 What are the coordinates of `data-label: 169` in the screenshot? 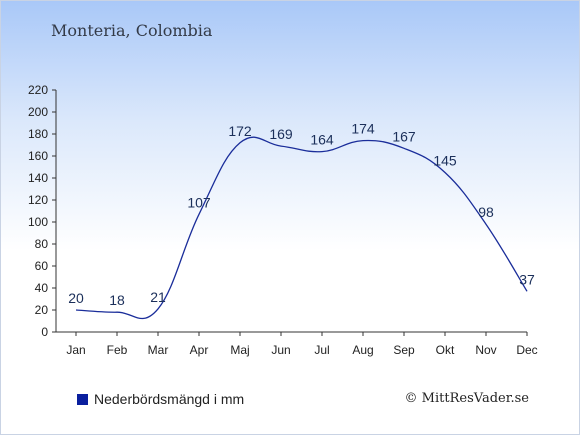 It's located at (281, 134).